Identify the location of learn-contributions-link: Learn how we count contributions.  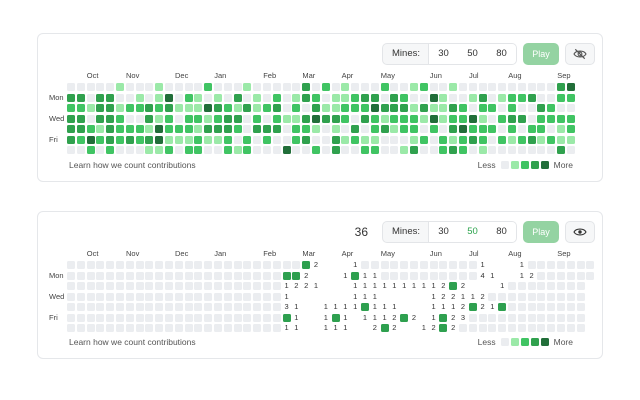
(132, 165).